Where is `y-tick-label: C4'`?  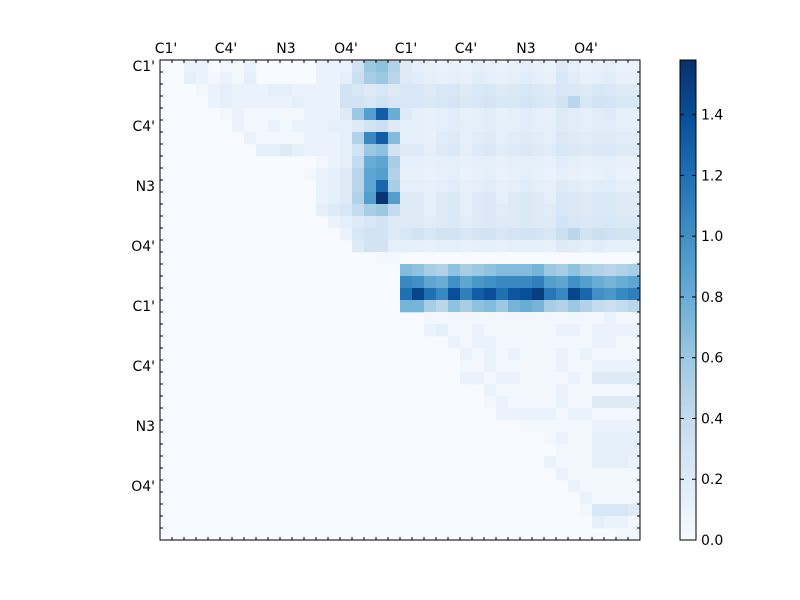
y-tick-label: C4' is located at coordinates (143, 367).